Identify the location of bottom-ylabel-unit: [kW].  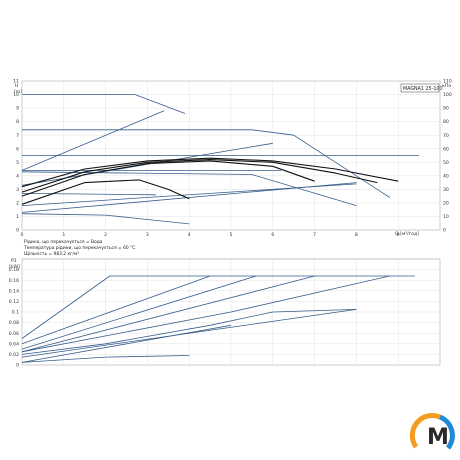
(14, 267).